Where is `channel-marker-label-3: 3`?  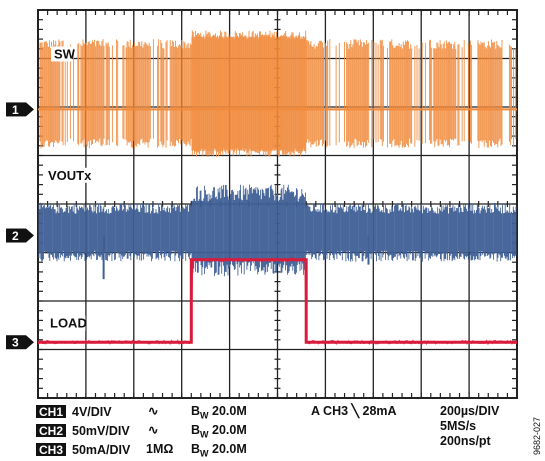
channel-marker-label-3: 3 is located at coordinates (15, 343).